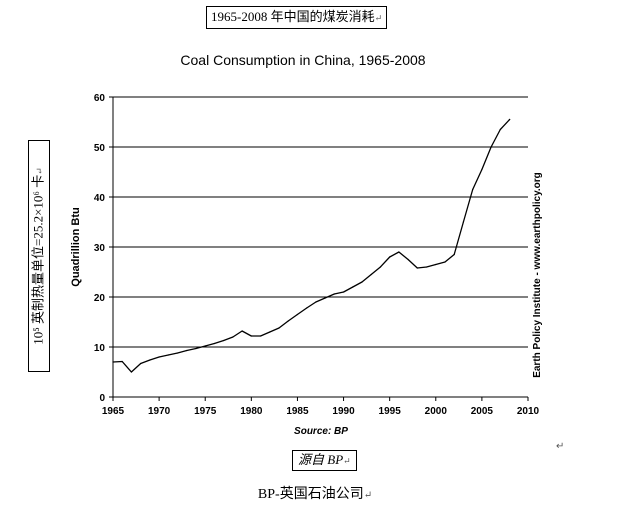 The height and width of the screenshot is (507, 630). What do you see at coordinates (100, 348) in the screenshot?
I see `y-tick-label: 10` at bounding box center [100, 348].